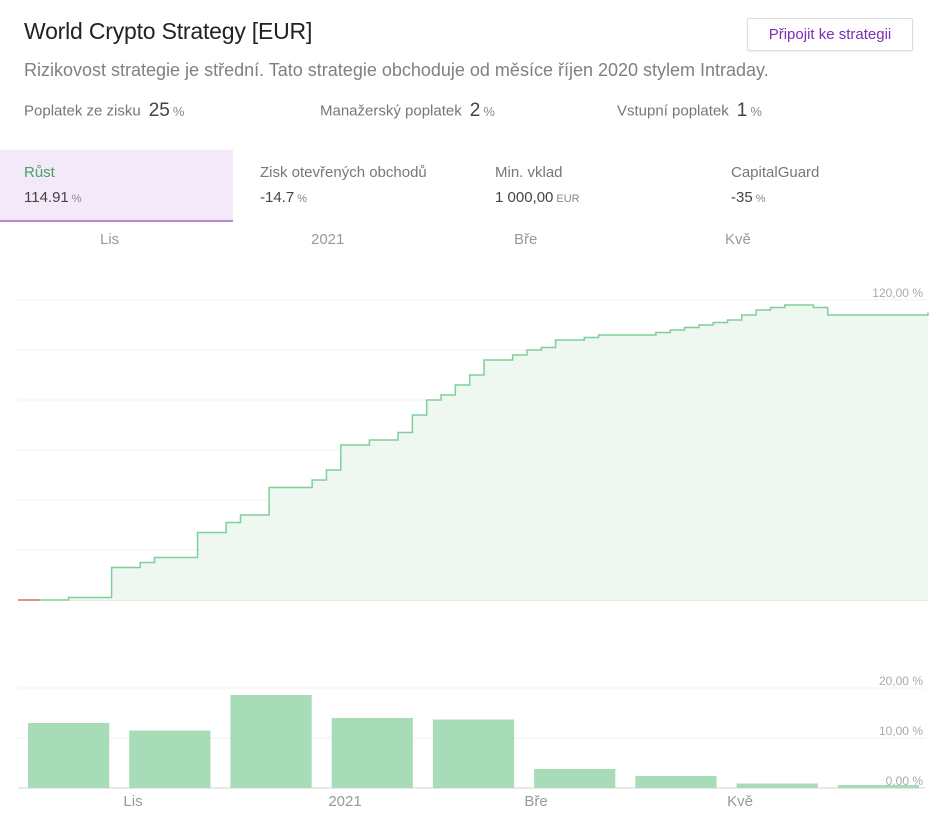 The height and width of the screenshot is (816, 936). I want to click on tab-open-trades-profit: Zisk otevřených obchodů -14.7%, so click(352, 186).